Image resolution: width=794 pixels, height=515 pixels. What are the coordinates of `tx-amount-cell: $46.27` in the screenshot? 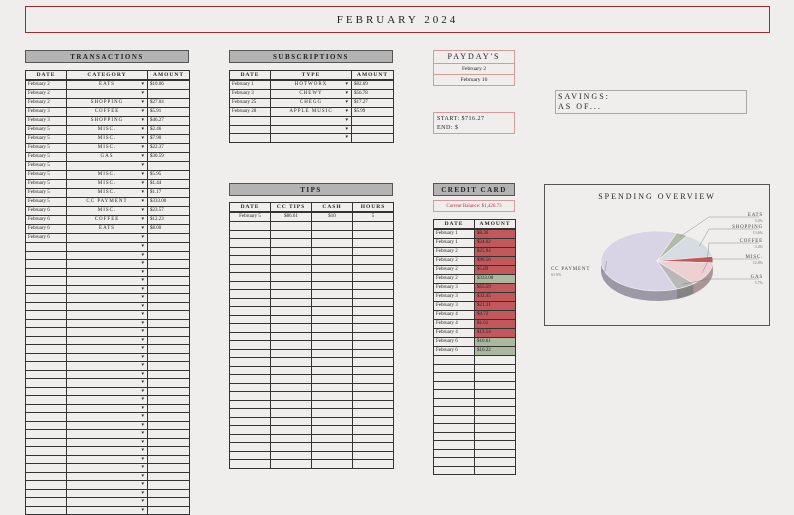 It's located at (169, 121).